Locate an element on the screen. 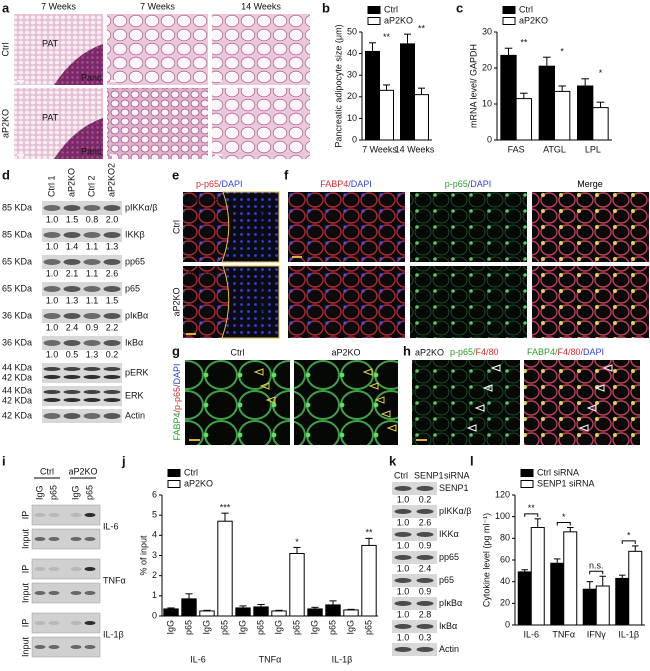 Image resolution: width=650 pixels, height=671 pixels. quant-value: 1.1 is located at coordinates (92, 300).